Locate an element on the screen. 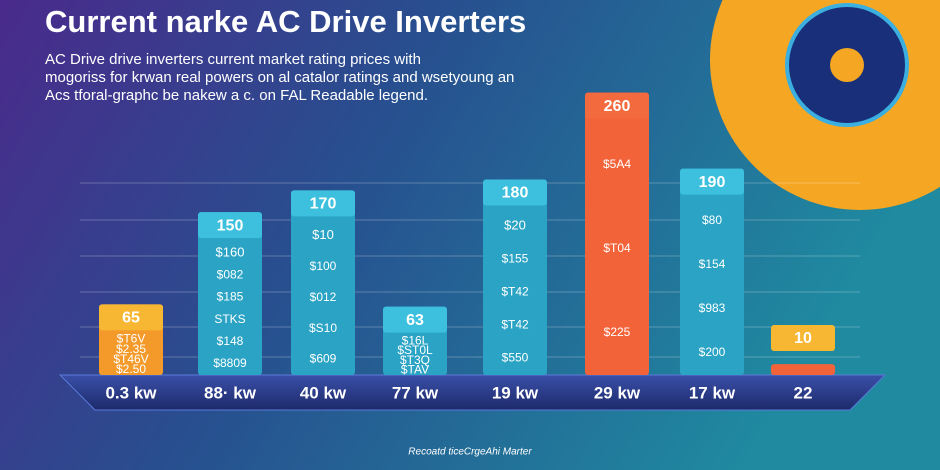 The width and height of the screenshot is (940, 470). value-label: 190 is located at coordinates (712, 182).